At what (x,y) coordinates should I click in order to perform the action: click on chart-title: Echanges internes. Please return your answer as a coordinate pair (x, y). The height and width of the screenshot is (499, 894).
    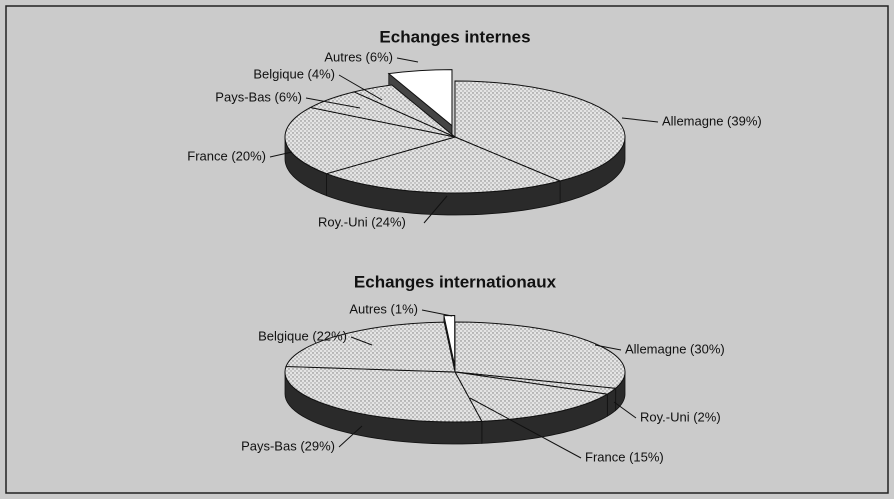
    Looking at the image, I should click on (454, 36).